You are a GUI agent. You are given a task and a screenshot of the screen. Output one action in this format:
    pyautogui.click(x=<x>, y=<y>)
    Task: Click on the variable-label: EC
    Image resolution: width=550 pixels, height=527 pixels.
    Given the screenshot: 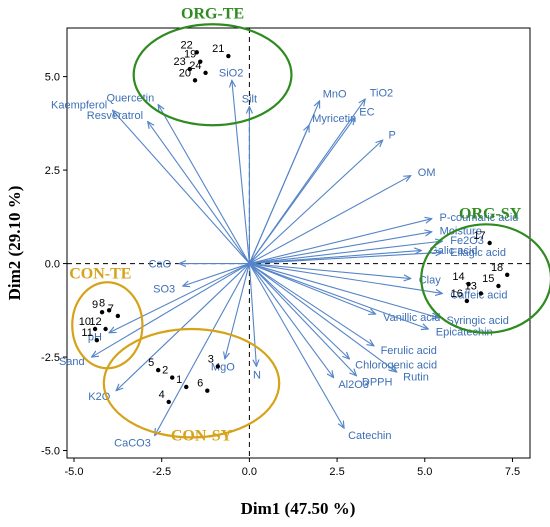 What is the action you would take?
    pyautogui.click(x=366, y=112)
    